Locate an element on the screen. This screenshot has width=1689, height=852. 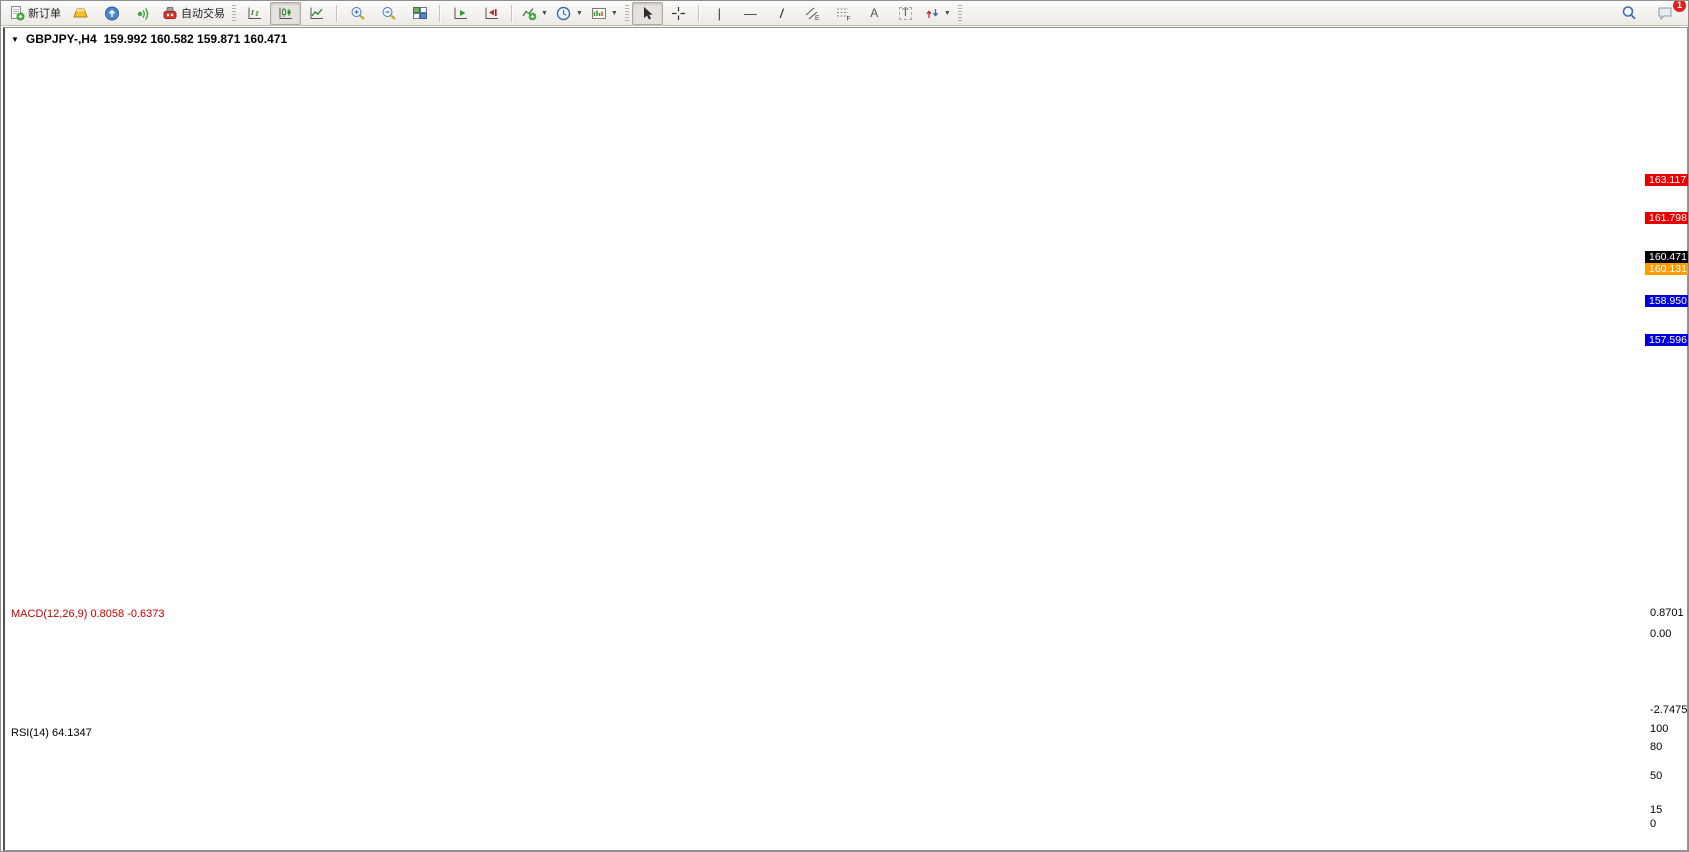
periods-button: ▼ is located at coordinates (569, 13).